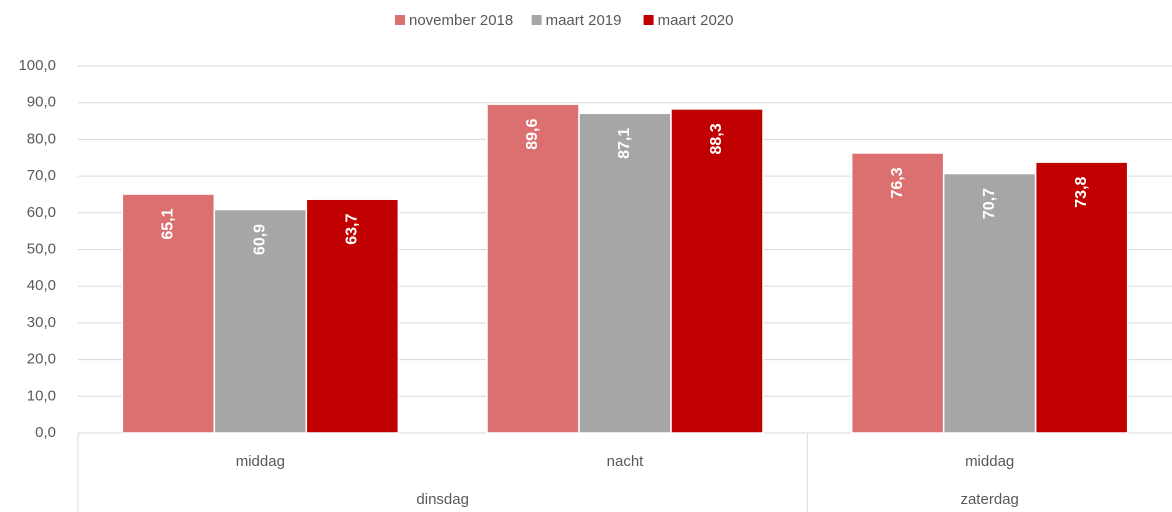  I want to click on legend-label: november 2018, so click(461, 20).